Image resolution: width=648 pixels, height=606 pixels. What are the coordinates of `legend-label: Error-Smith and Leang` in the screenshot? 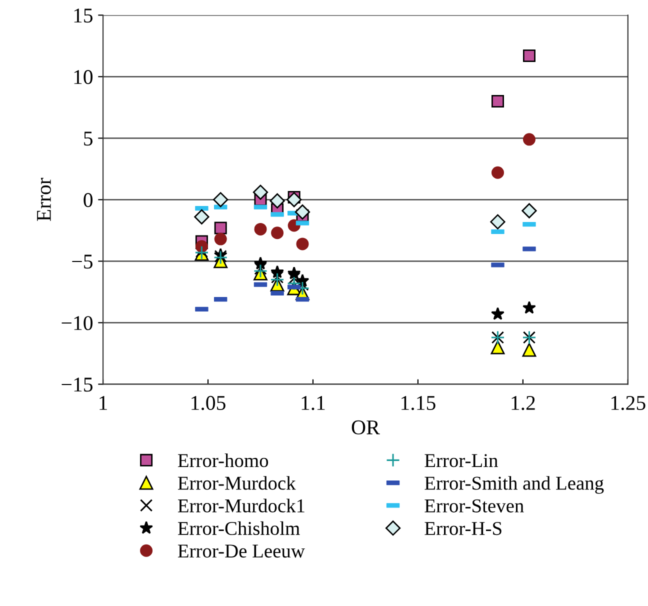 It's located at (514, 485).